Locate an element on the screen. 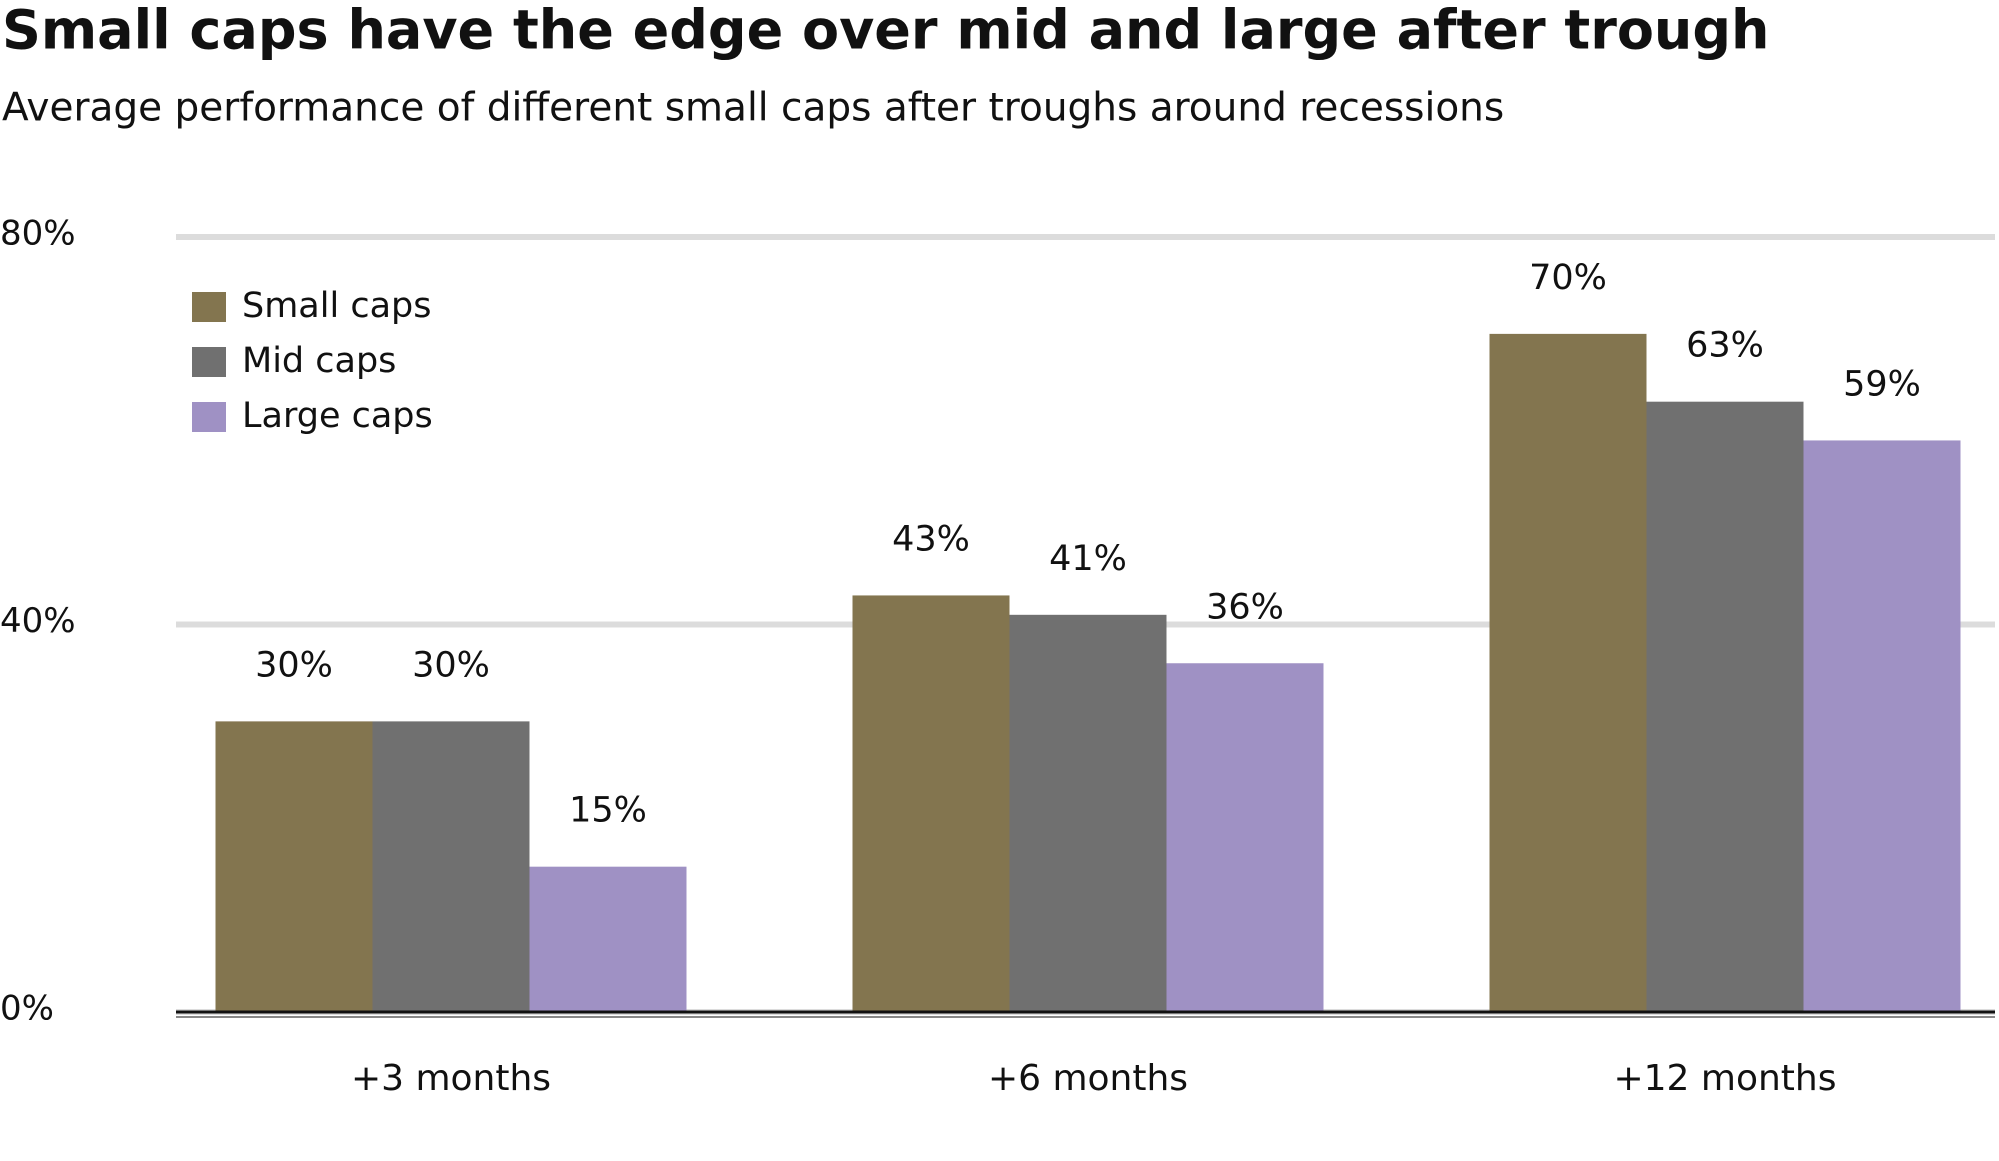 The height and width of the screenshot is (1161, 1999). value-label: 43% is located at coordinates (931, 539).